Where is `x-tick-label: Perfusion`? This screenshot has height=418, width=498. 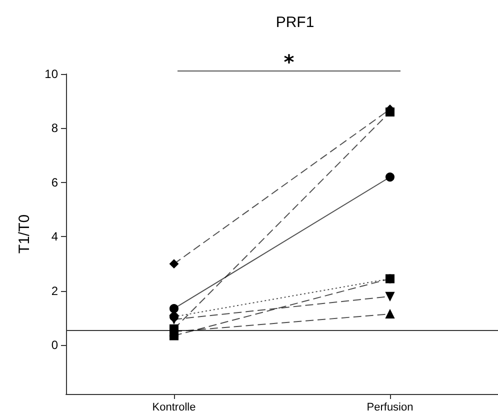
x-tick-label: Perfusion is located at coordinates (390, 408).